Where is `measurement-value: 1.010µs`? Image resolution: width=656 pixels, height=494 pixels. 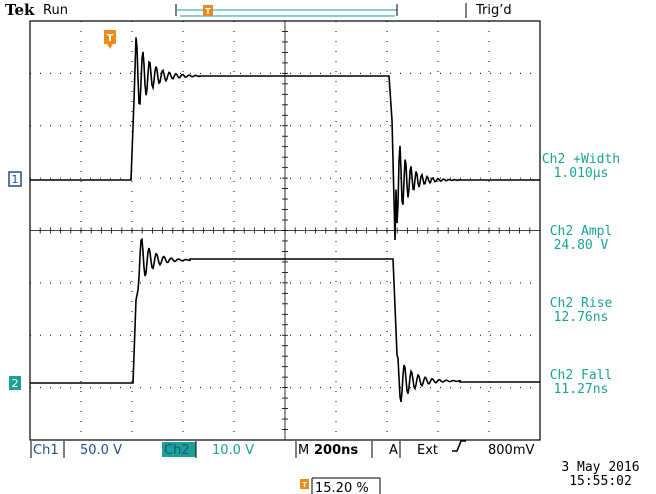 measurement-value: 1.010µs is located at coordinates (581, 173).